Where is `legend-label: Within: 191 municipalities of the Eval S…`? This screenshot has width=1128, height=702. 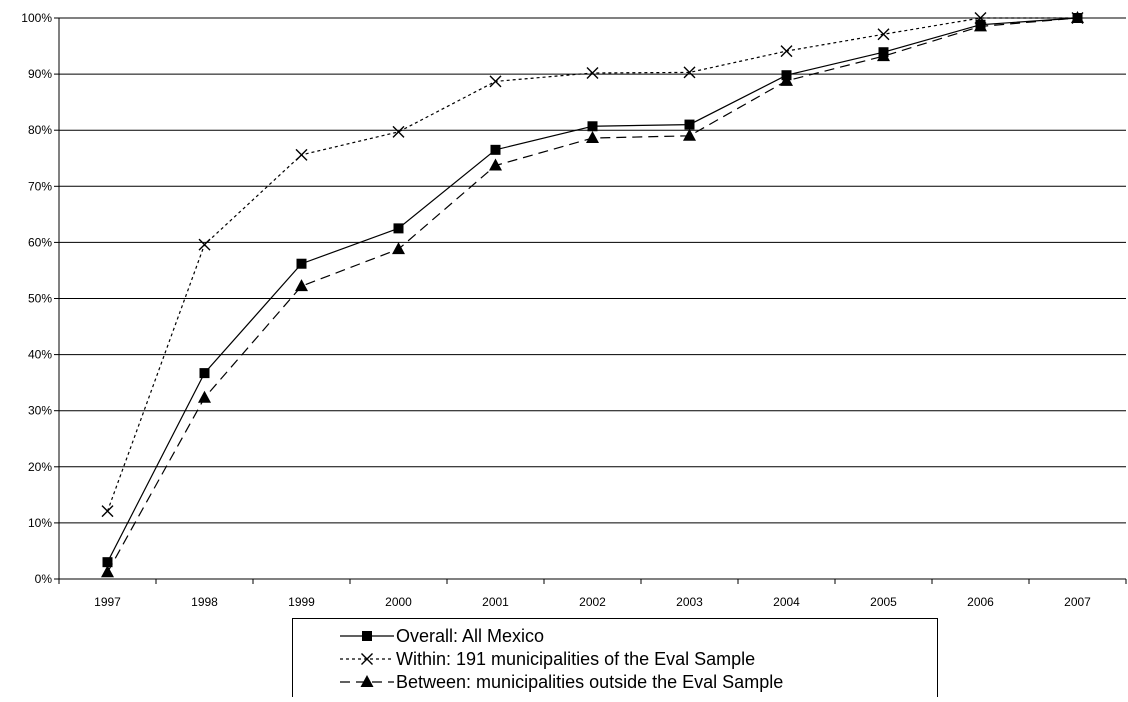
legend-label: Within: 191 municipalities of the Eval S… is located at coordinates (575, 659).